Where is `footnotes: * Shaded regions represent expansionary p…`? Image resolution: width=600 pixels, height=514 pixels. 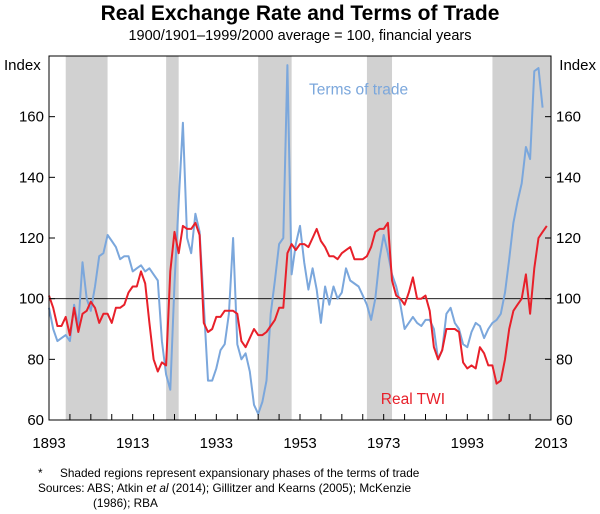 footnotes: * Shaded regions represent expansionary p… is located at coordinates (228, 488).